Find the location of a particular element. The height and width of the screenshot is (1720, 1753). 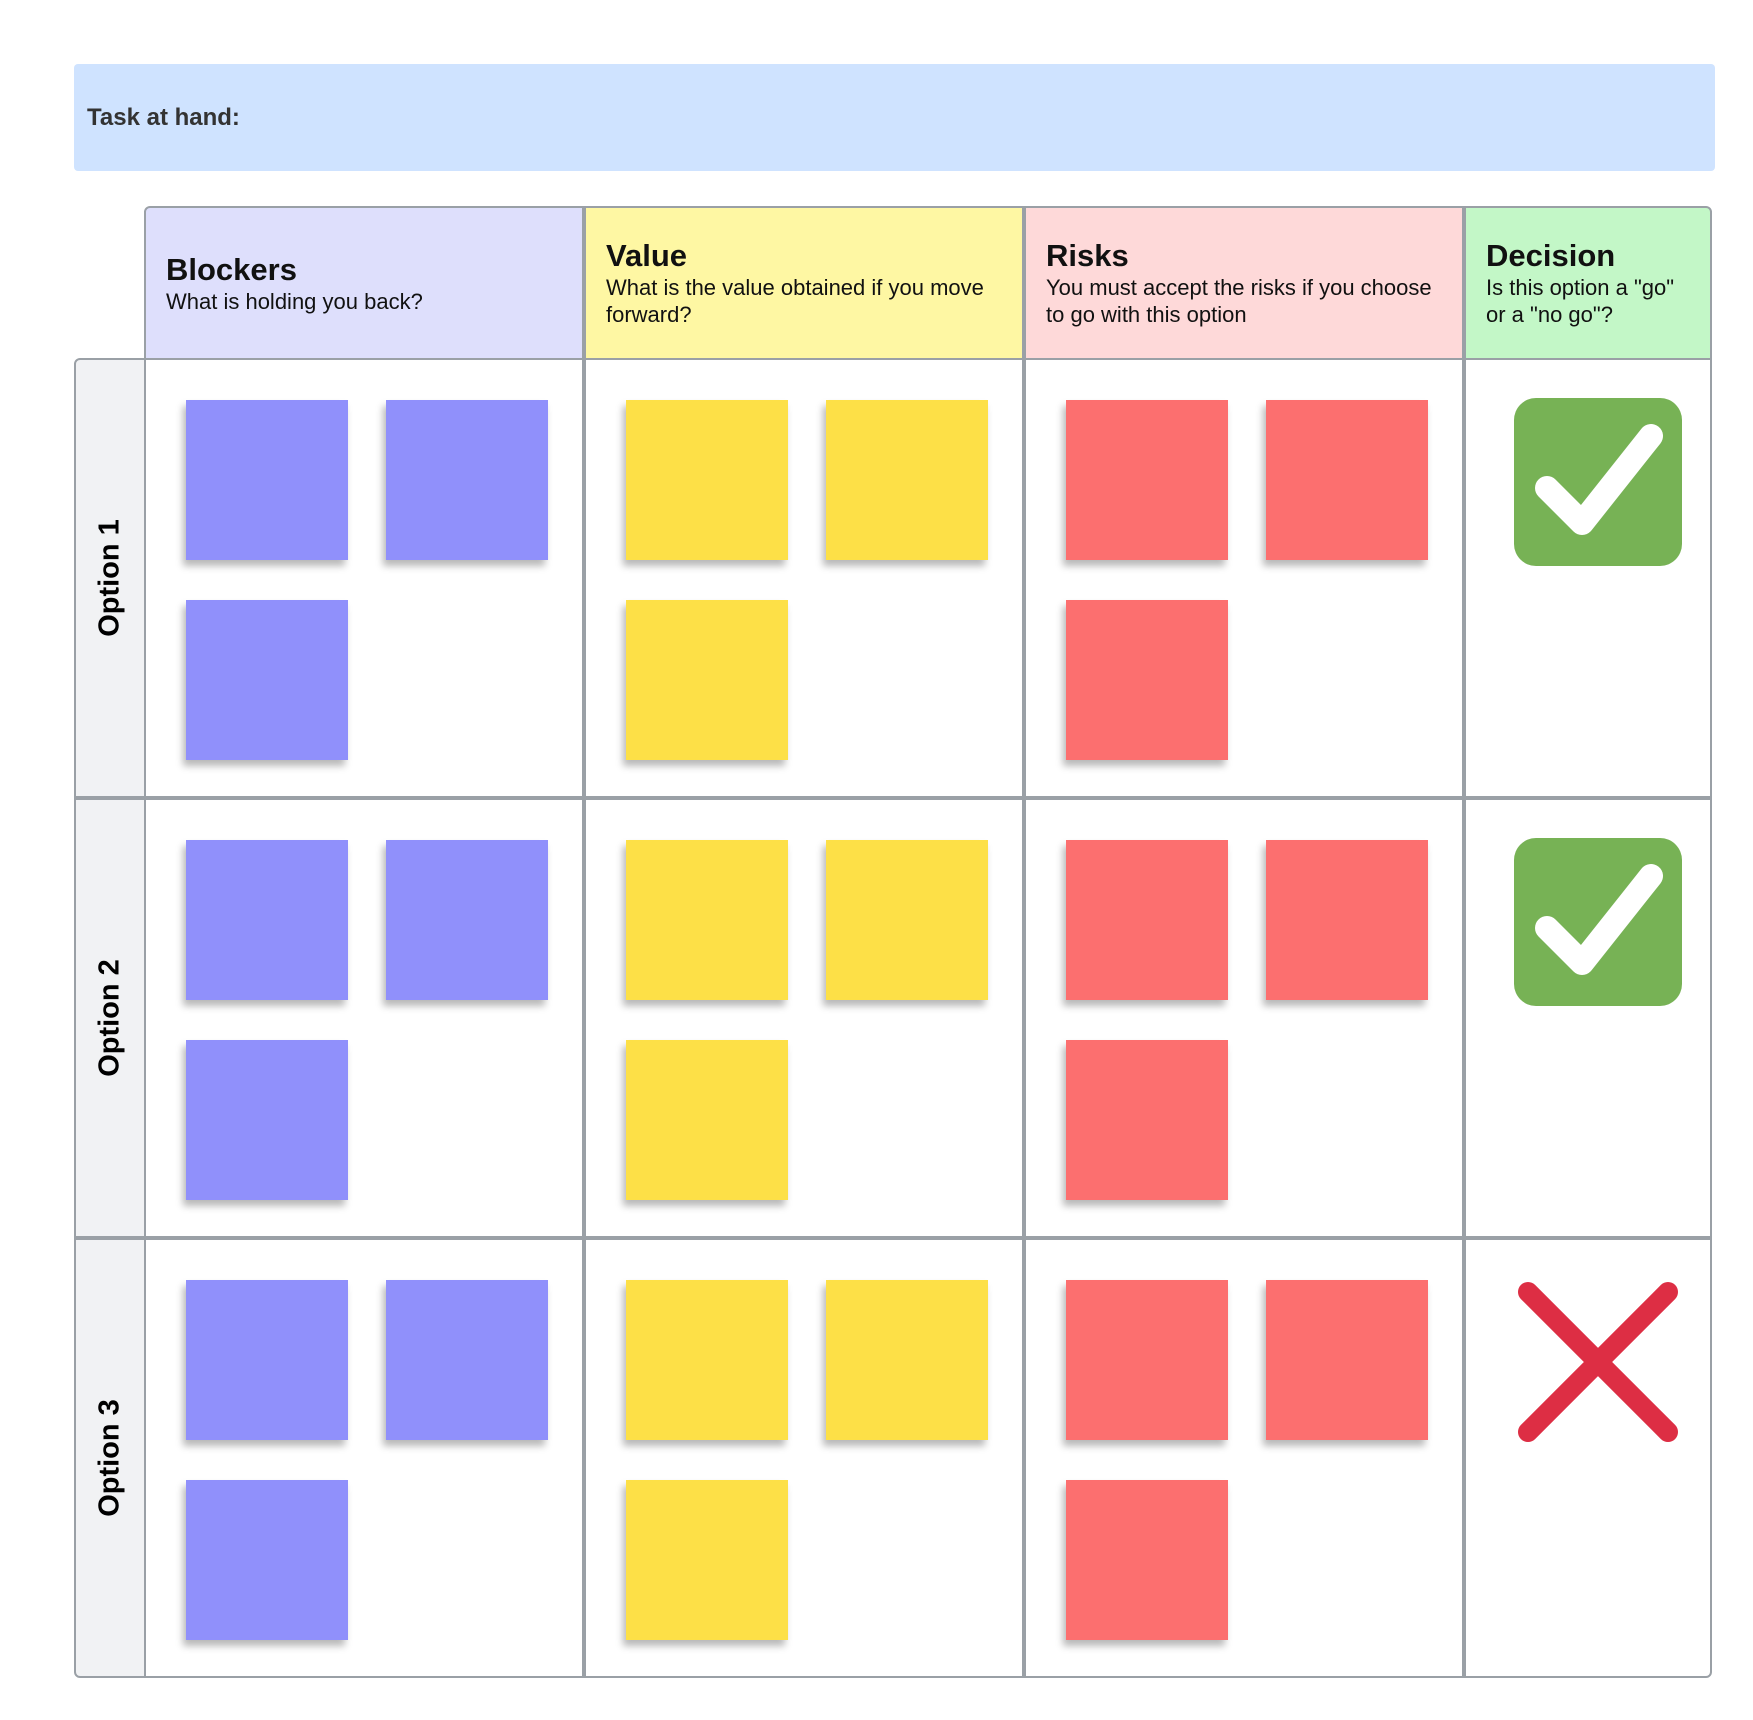

column-title-blockers: Blockers is located at coordinates (231, 269).